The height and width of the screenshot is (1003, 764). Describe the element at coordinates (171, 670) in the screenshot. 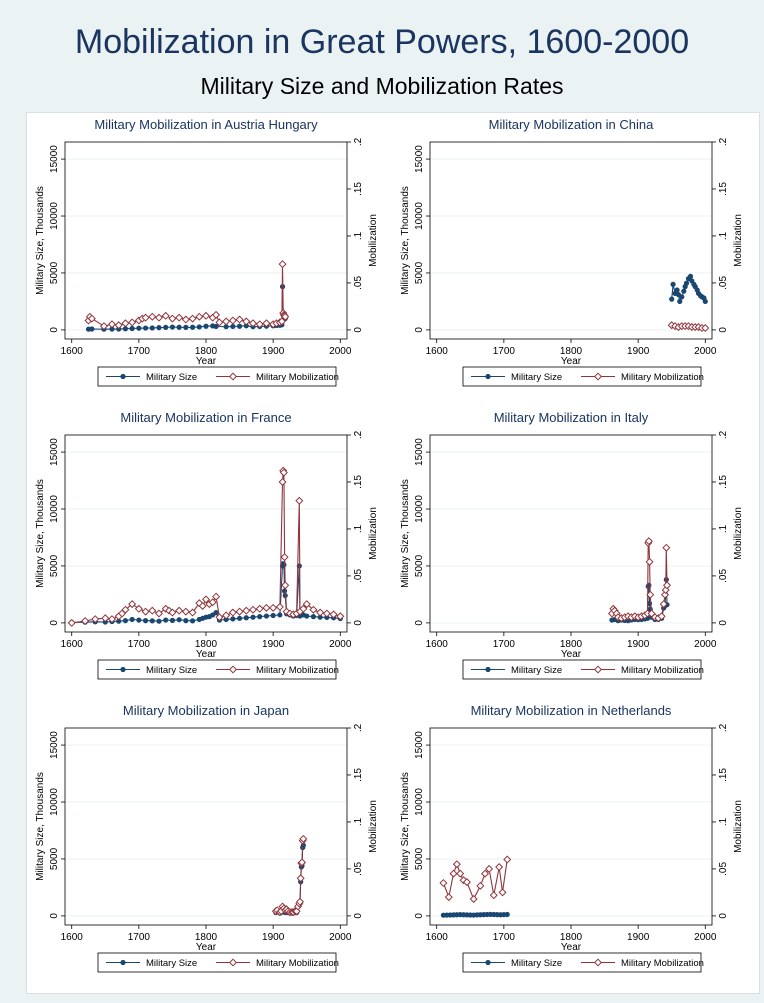

I see `legend-label: Military Size` at that location.